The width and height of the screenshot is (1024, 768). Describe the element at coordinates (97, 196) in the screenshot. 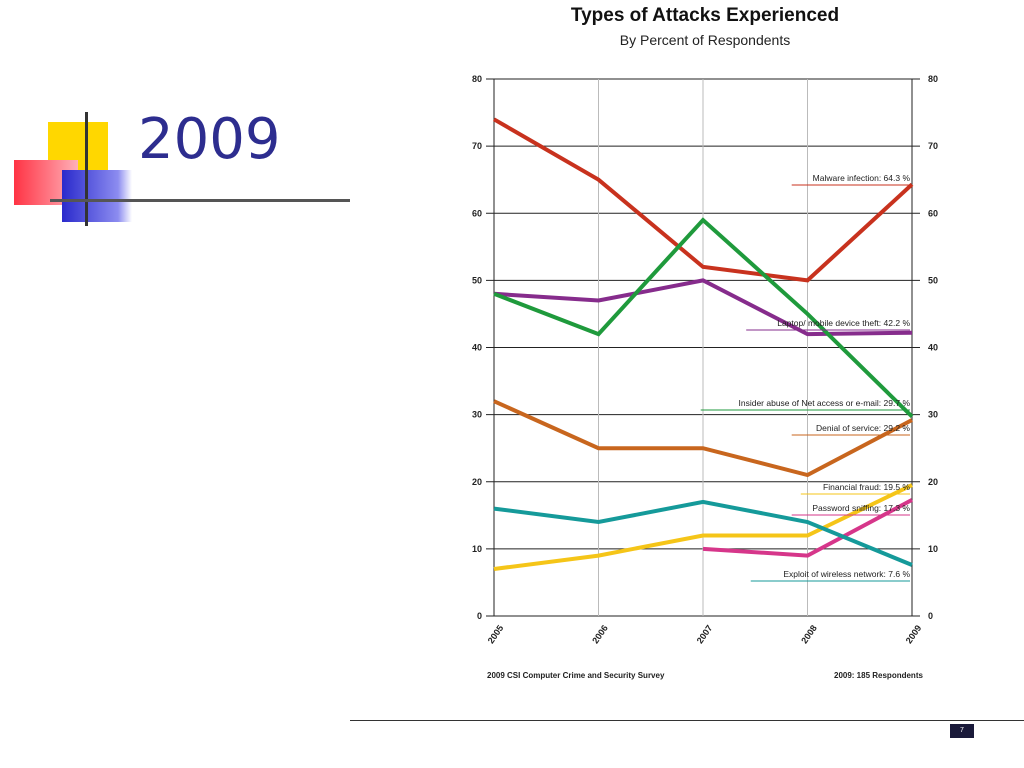

I see `deco-blue-square` at that location.